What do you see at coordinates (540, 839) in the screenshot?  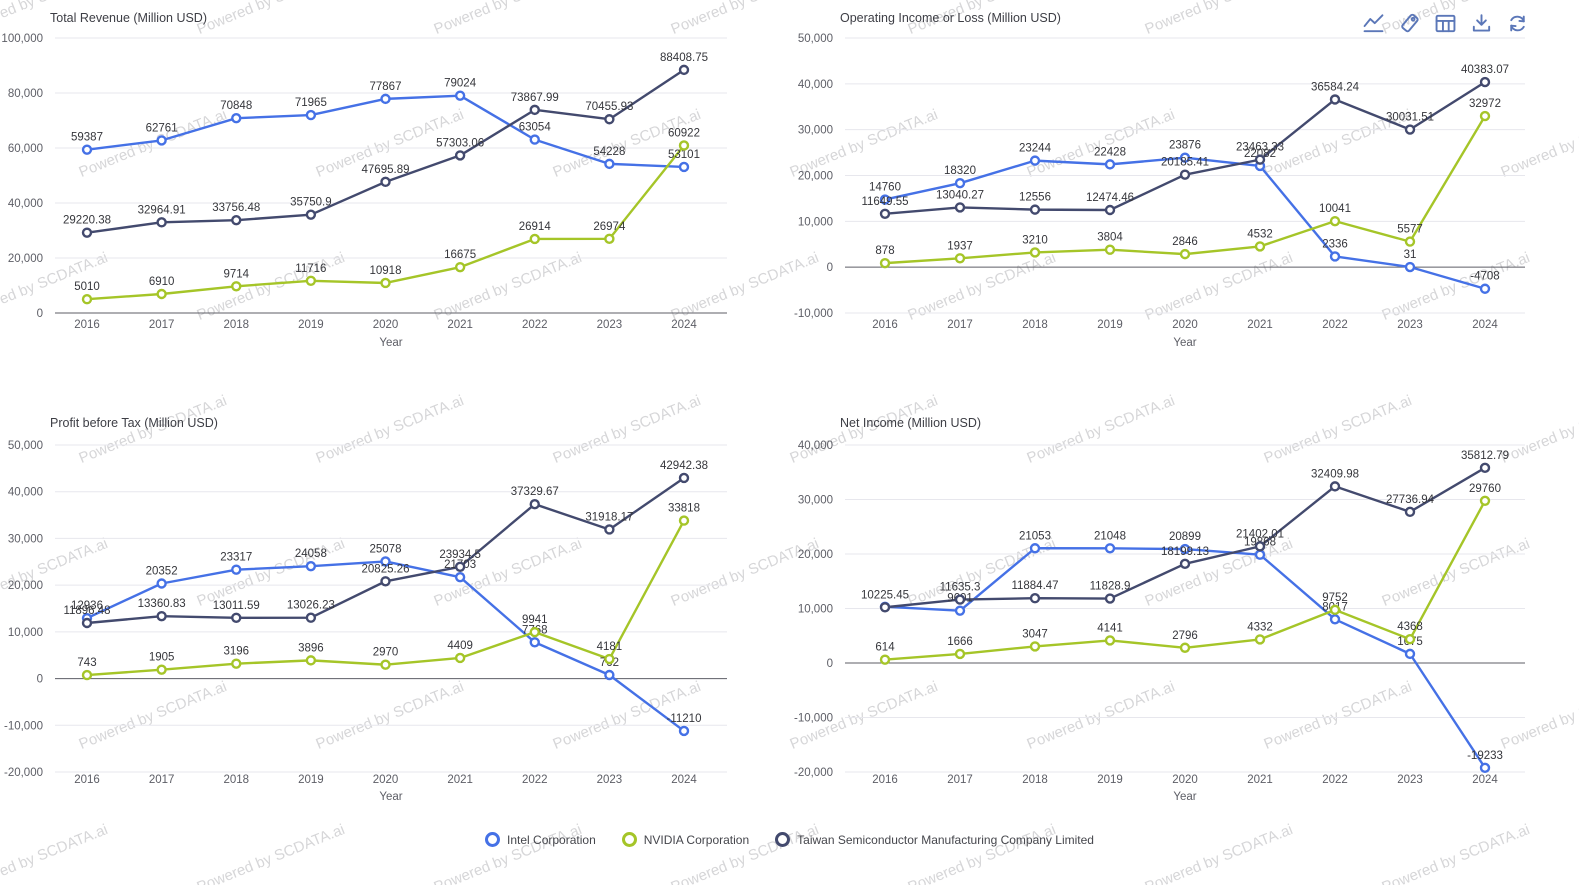 I see `legend-item-intel: Intel Corporation` at bounding box center [540, 839].